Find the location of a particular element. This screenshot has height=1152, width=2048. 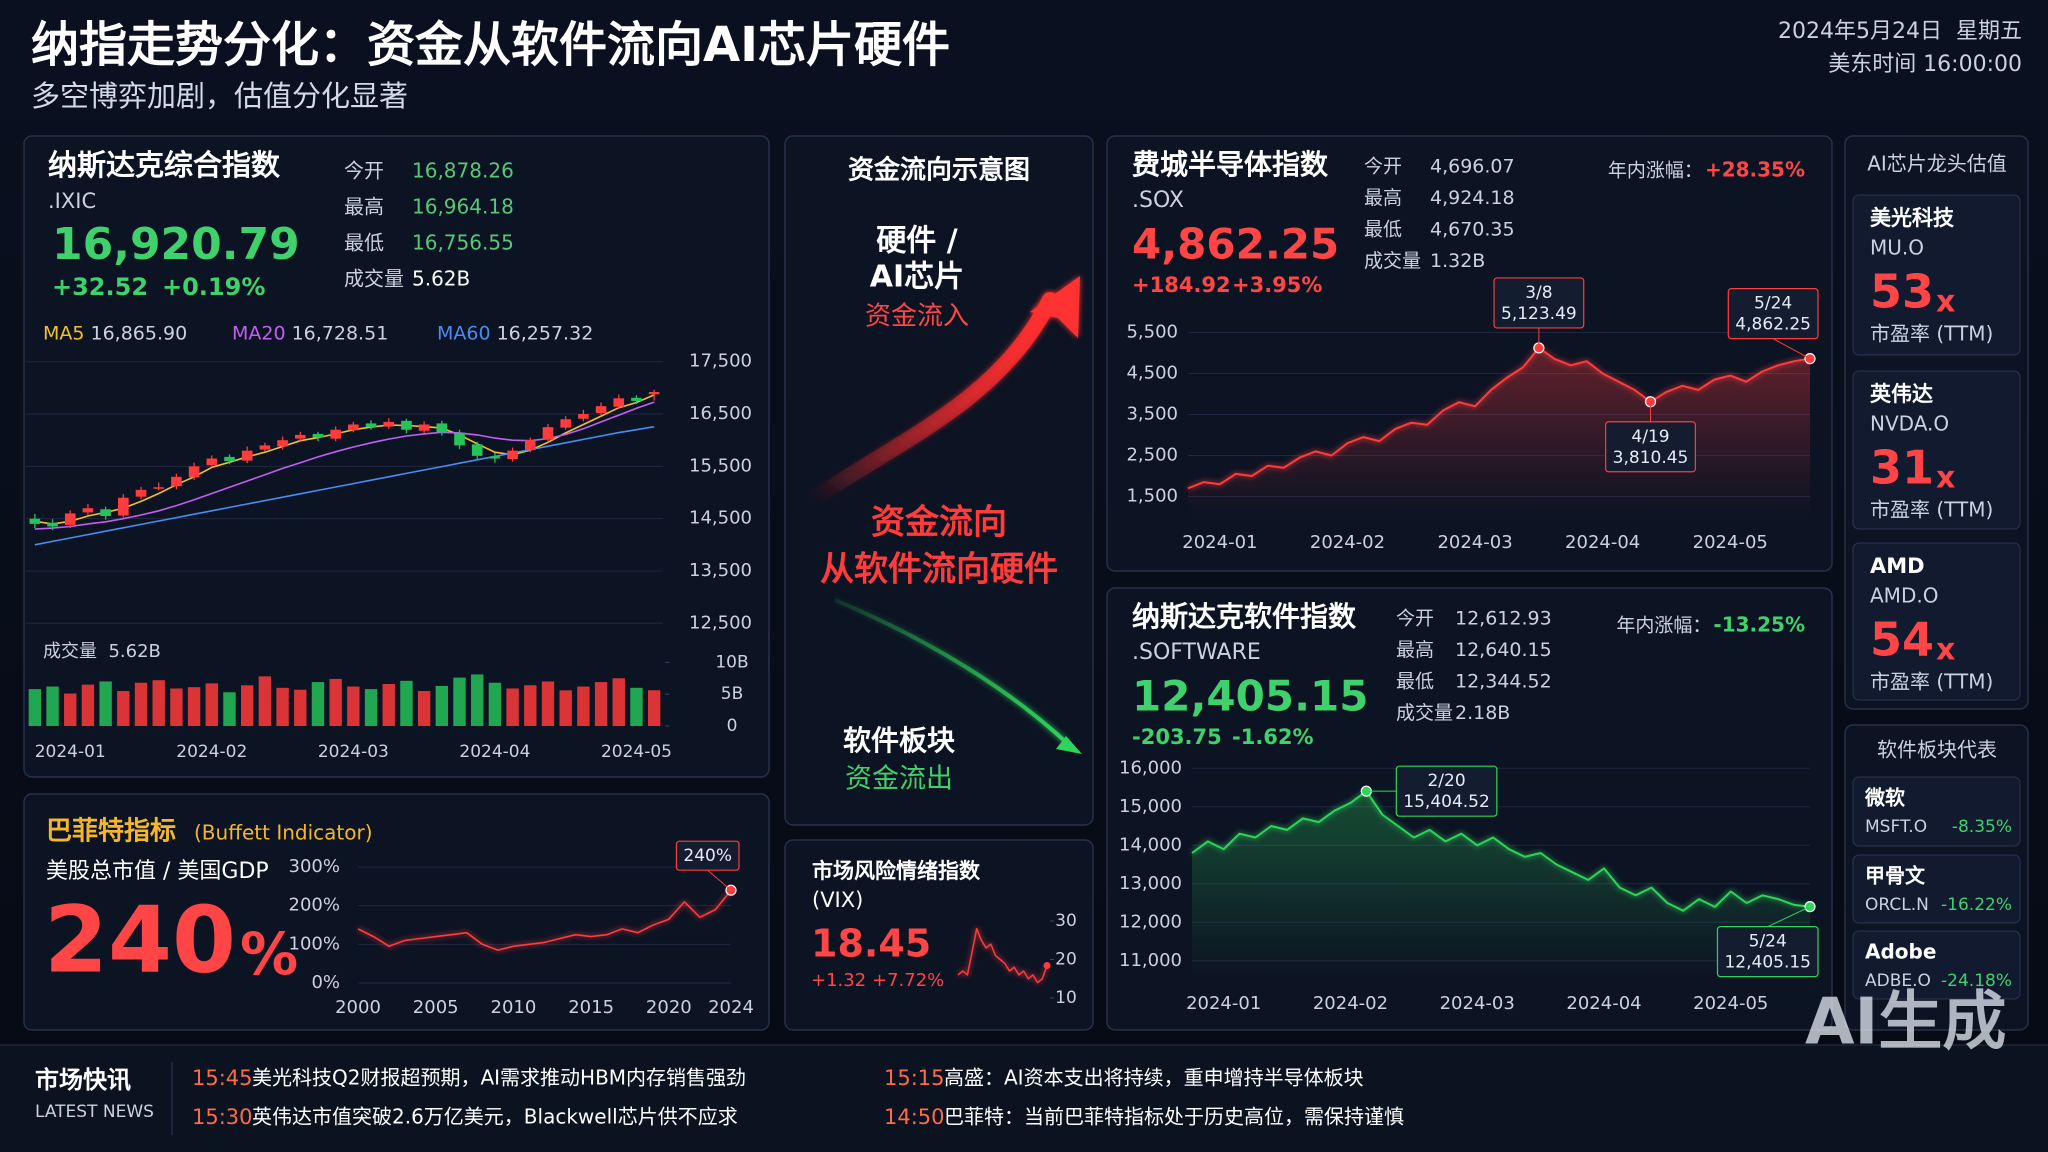

index-name: 纳斯达克综合指数 is located at coordinates (164, 165).